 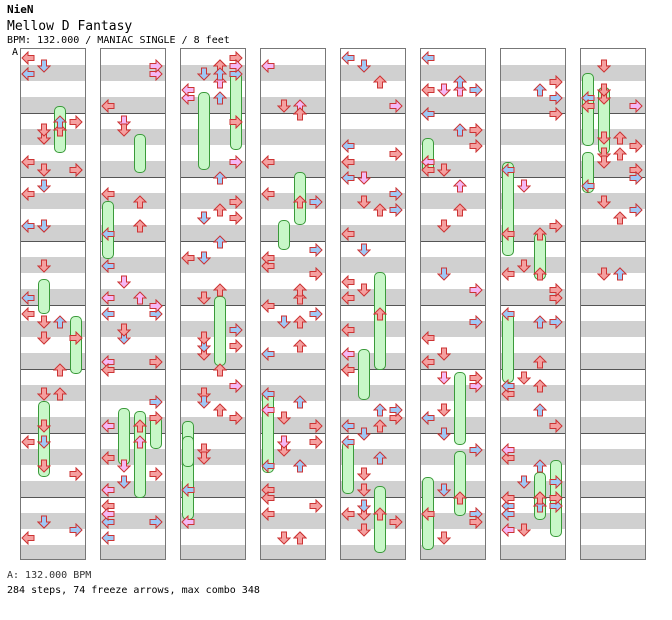 What do you see at coordinates (49, 575) in the screenshot?
I see `bpm-summary: A: 132.000 BPM` at bounding box center [49, 575].